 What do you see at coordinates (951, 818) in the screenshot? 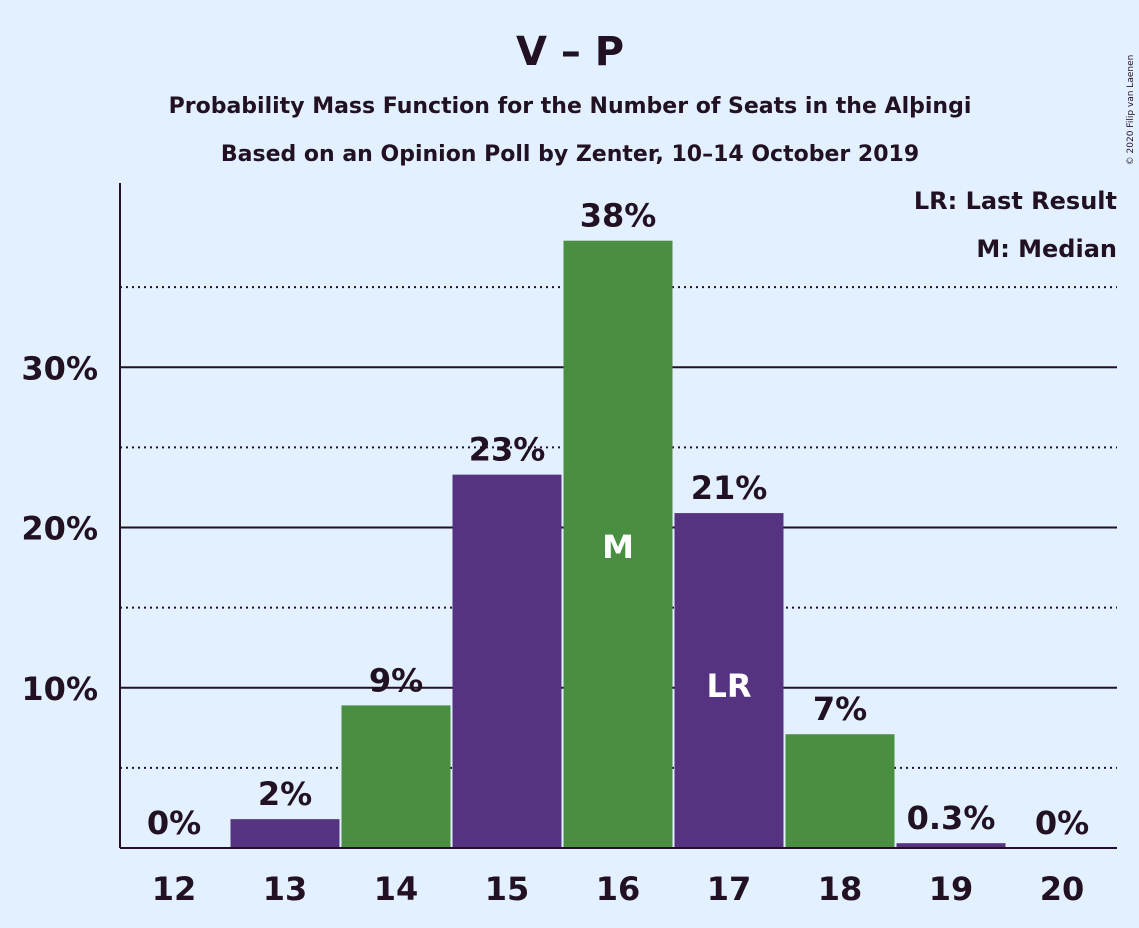
I see `bar-value-label: 0.3%` at bounding box center [951, 818].